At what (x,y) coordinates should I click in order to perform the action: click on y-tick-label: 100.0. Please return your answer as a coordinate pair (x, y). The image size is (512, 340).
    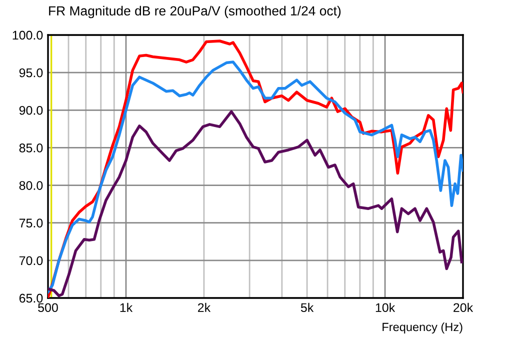
    Looking at the image, I should click on (27, 35).